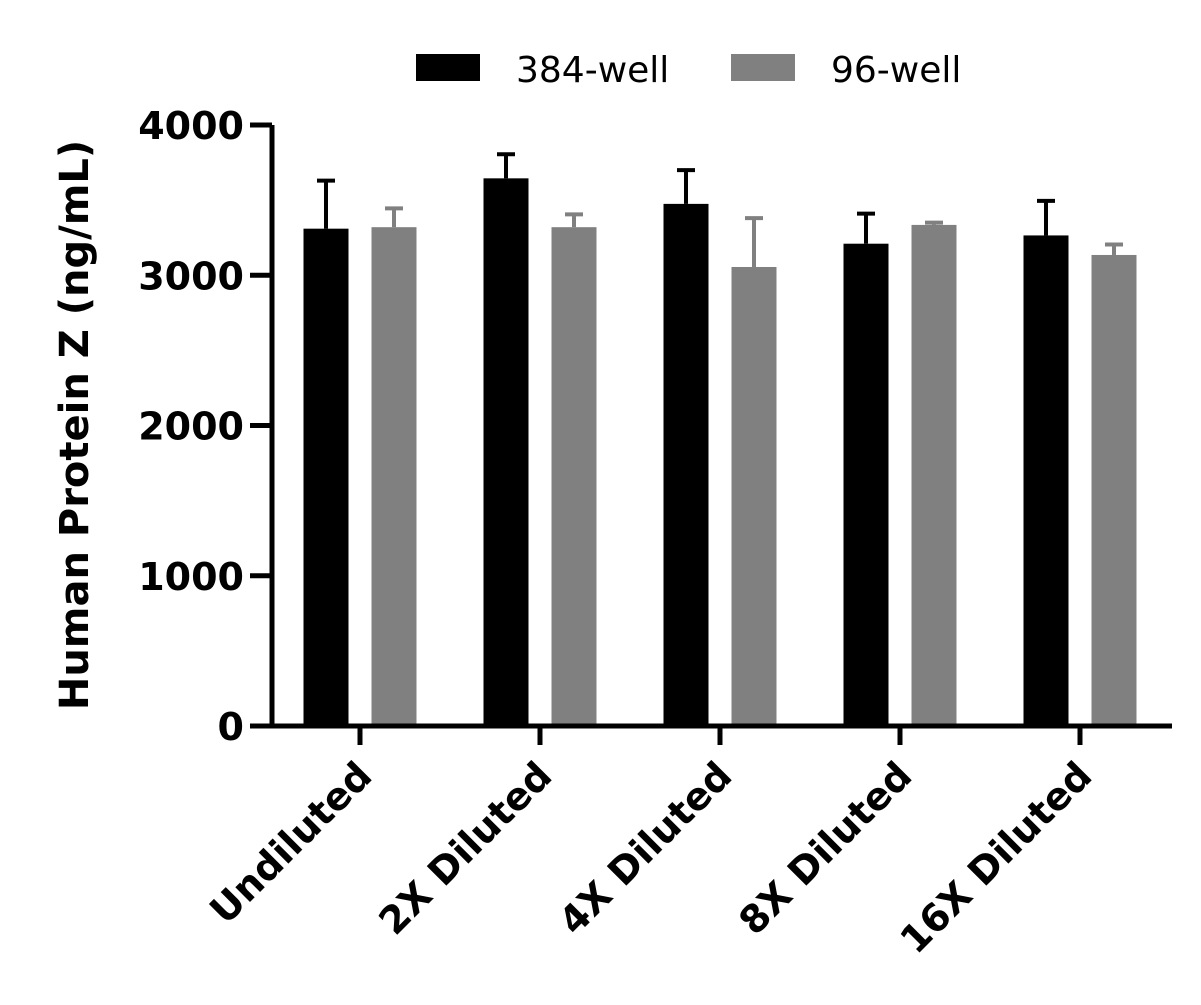 The image size is (1201, 1005). What do you see at coordinates (896, 70) in the screenshot?
I see `legend-label-96-well: 96-well` at bounding box center [896, 70].